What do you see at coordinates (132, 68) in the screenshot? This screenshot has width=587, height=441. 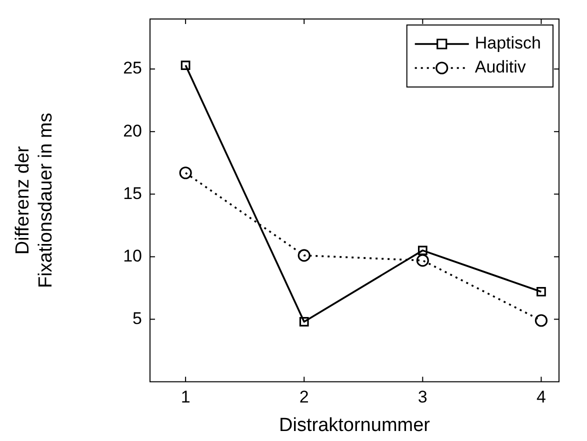 I see `y-tick-label: 25` at bounding box center [132, 68].